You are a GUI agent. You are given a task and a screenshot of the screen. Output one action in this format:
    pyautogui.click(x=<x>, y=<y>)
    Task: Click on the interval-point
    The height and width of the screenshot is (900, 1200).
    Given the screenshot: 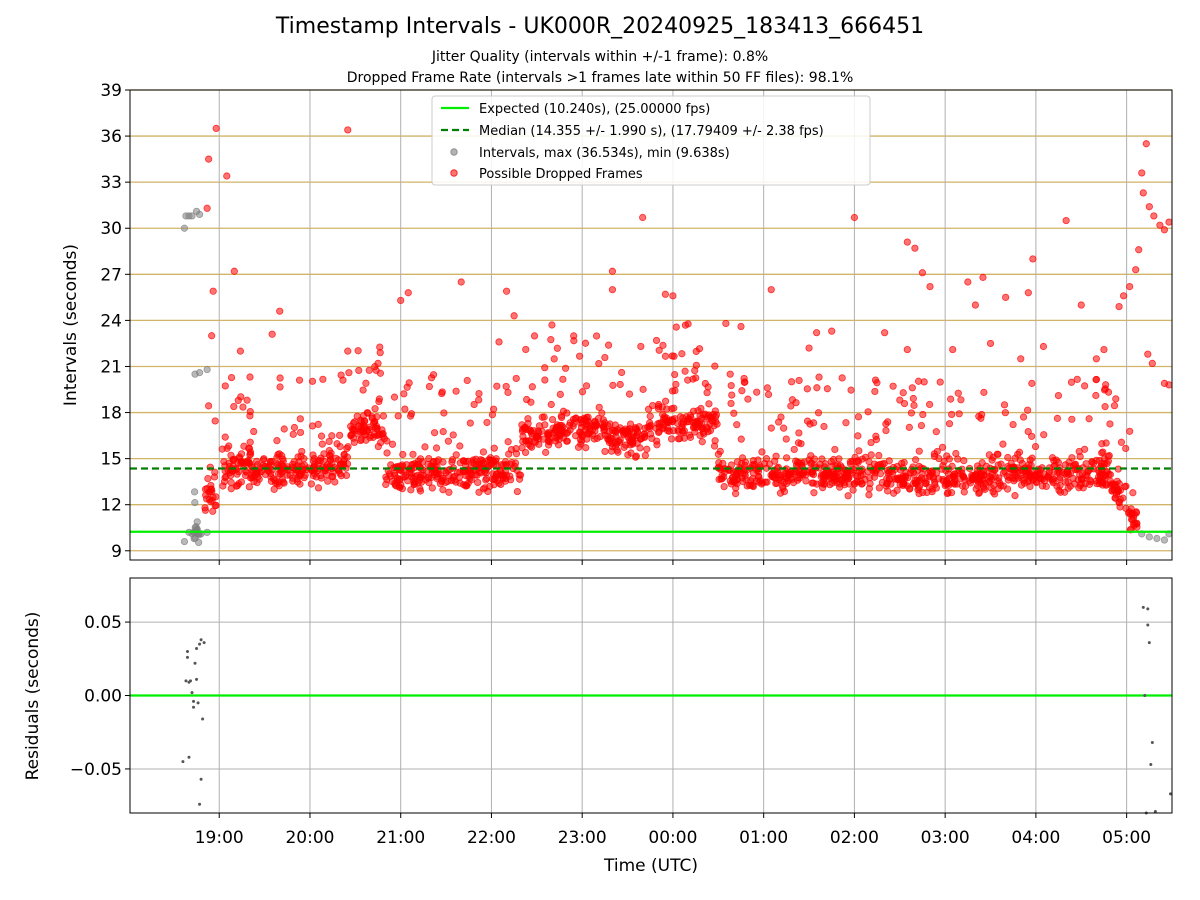 What is the action you would take?
    pyautogui.click(x=192, y=216)
    